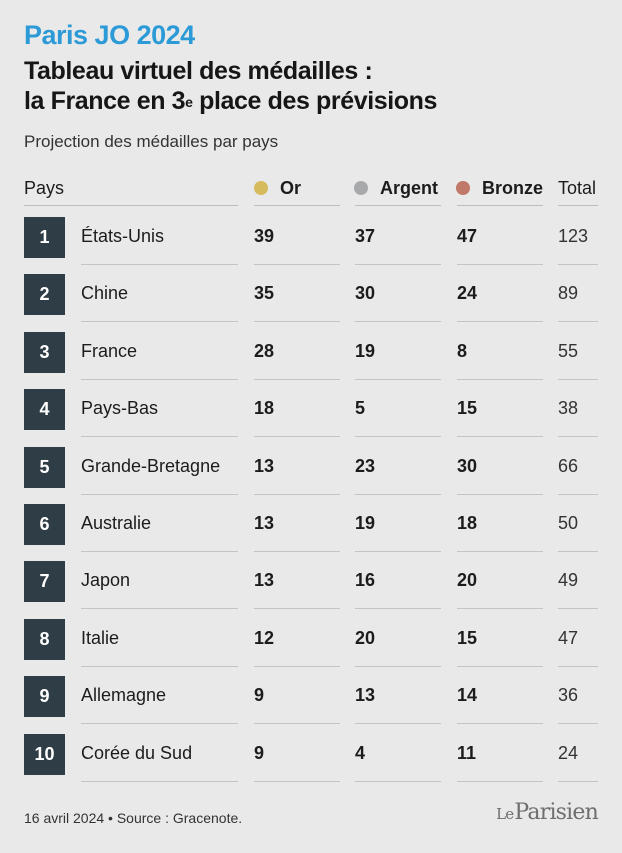 This screenshot has width=622, height=853. What do you see at coordinates (151, 141) in the screenshot?
I see `subtitle: Projection des médailles par pays` at bounding box center [151, 141].